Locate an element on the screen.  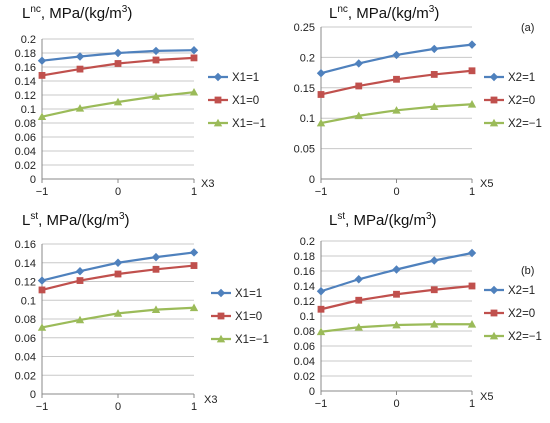
title-text-part: ) is located at coordinates (129, 13).